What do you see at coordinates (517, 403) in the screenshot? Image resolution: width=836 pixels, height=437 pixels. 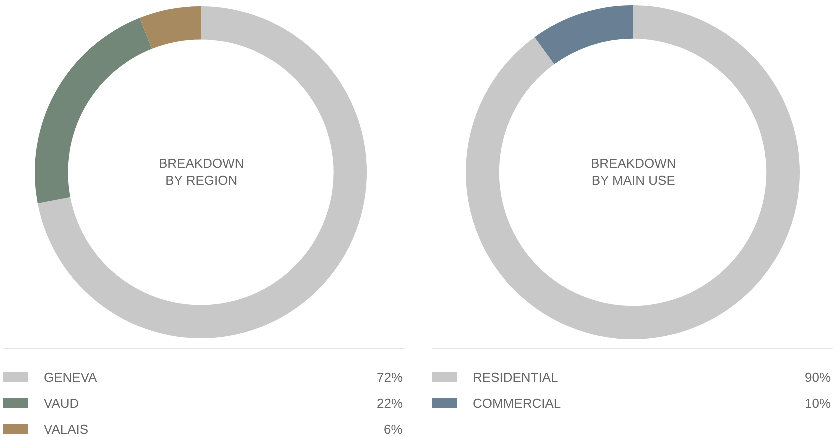 I see `legend-label: COMMERCIAL` at bounding box center [517, 403].